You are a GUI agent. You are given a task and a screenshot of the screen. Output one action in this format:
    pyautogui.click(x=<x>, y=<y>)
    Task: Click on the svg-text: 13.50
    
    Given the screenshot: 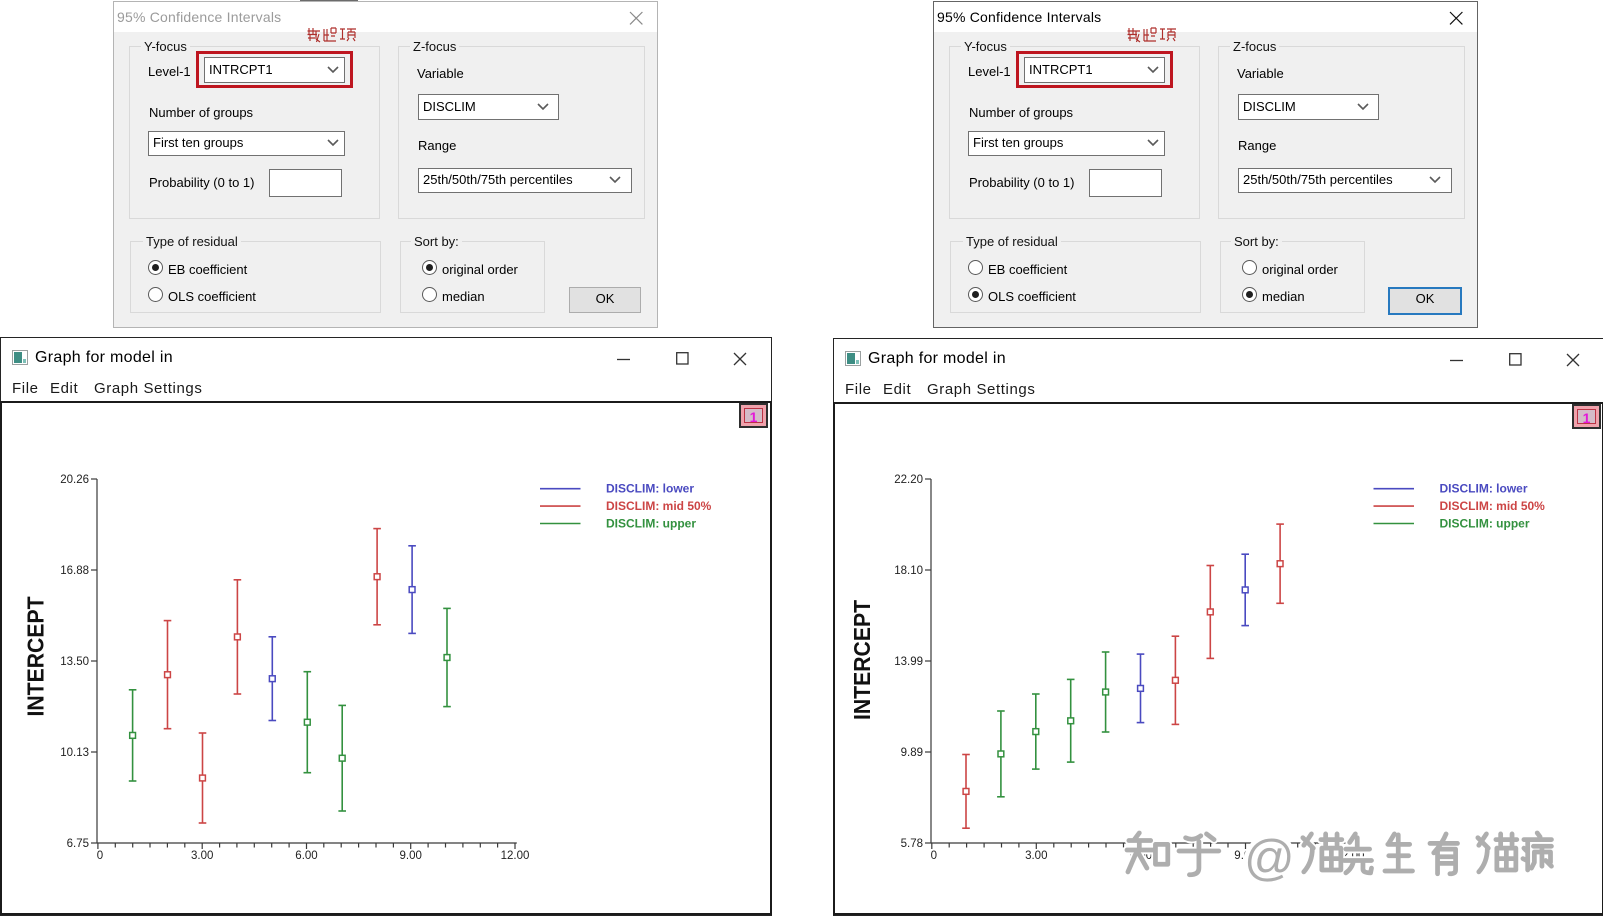 What is the action you would take?
    pyautogui.click(x=74, y=662)
    